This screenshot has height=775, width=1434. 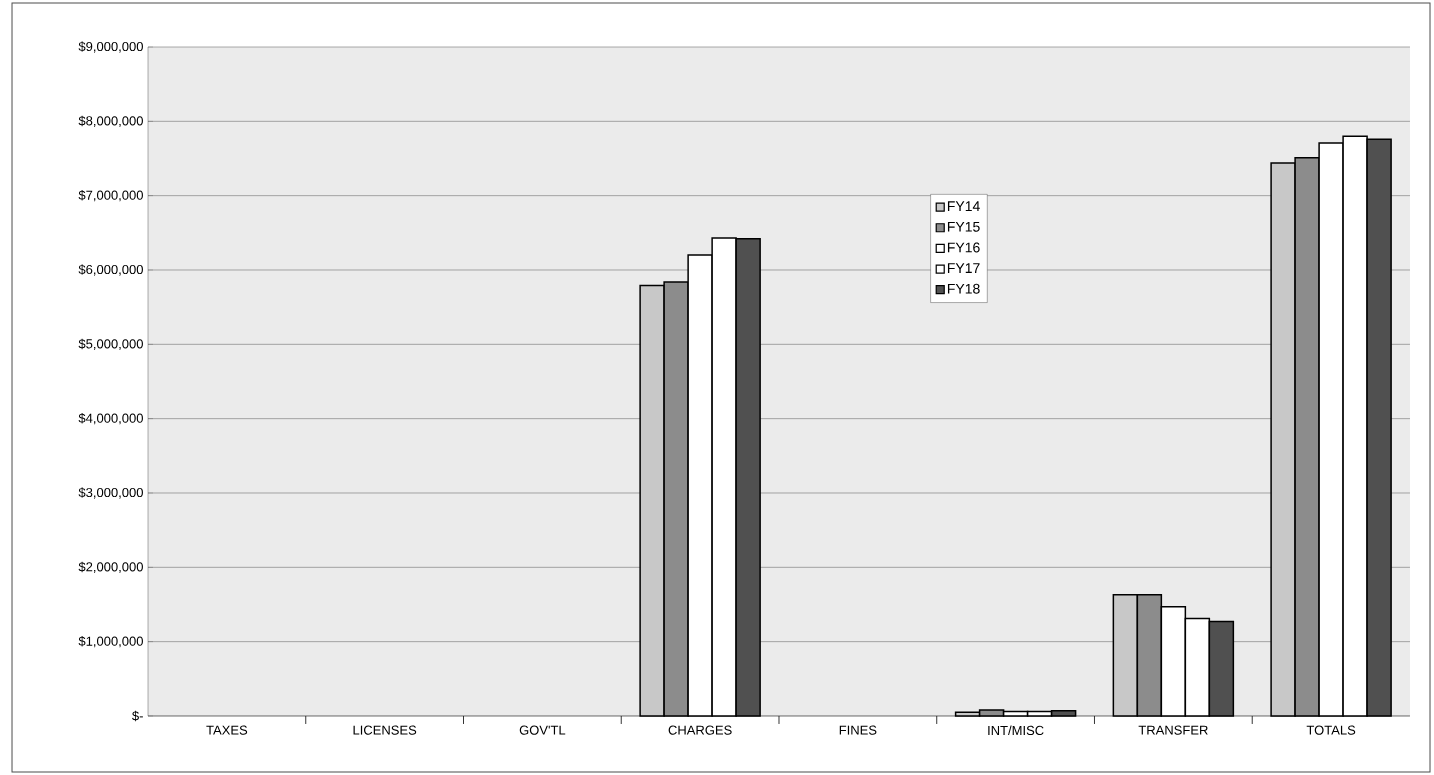 What do you see at coordinates (137, 716) in the screenshot?
I see `y-tick-label: $-` at bounding box center [137, 716].